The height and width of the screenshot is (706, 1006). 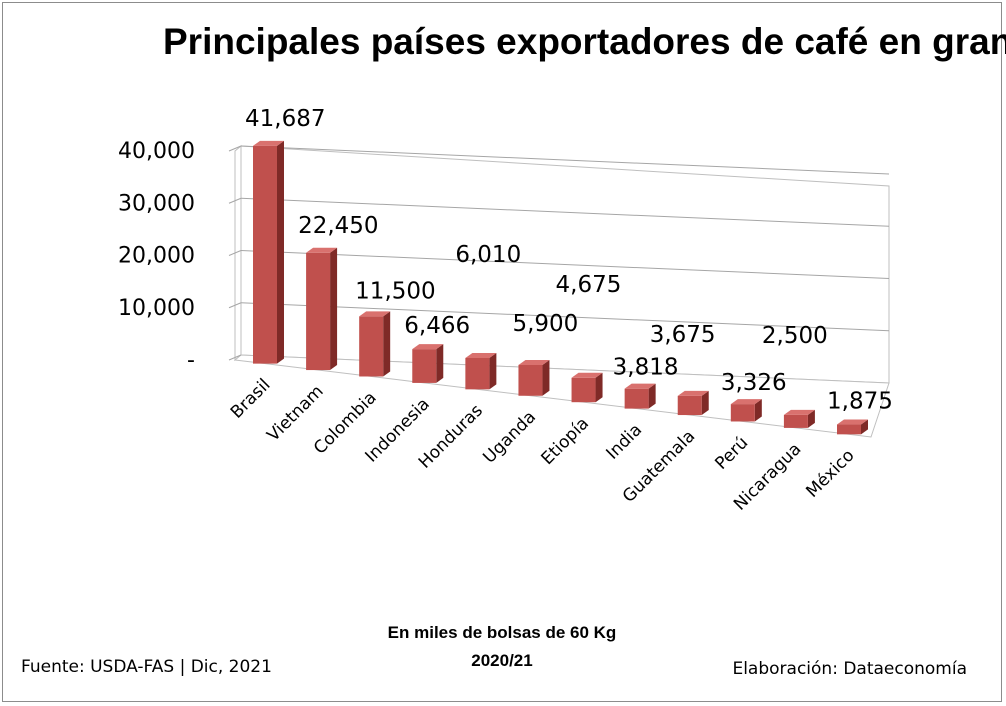 I want to click on data-label: 22,450, so click(x=338, y=226).